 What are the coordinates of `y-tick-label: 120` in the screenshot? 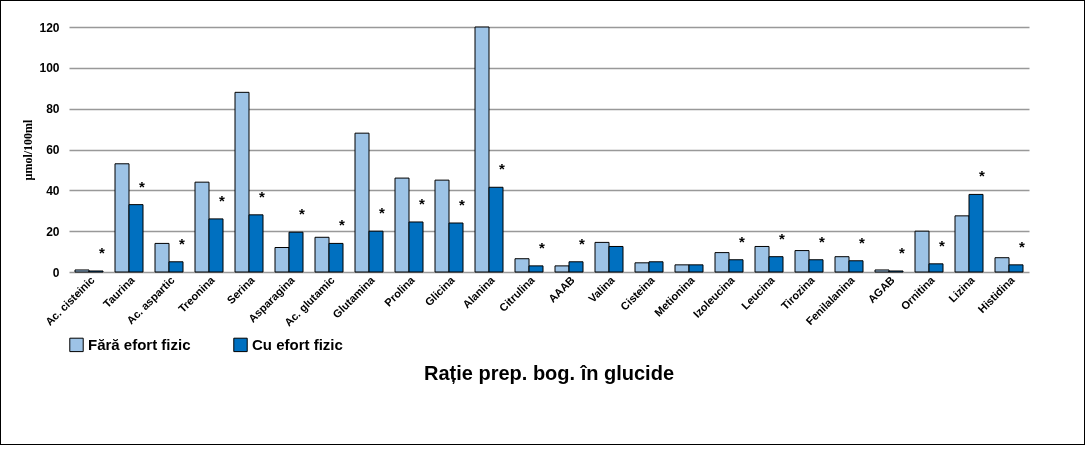 It's located at (49, 27).